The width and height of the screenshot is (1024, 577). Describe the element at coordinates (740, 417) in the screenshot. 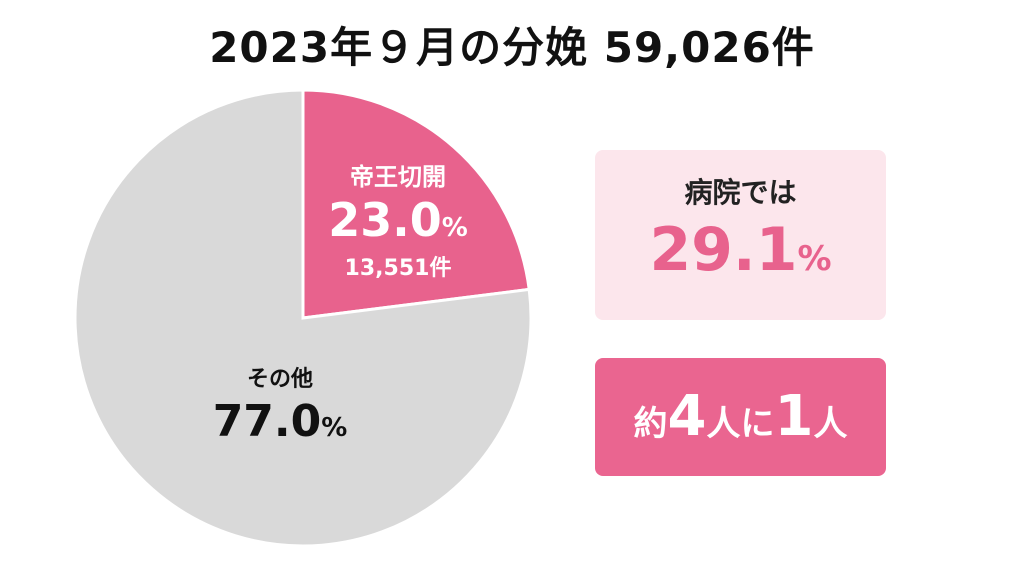

I see `ratio-badge: 約4人に1人` at that location.